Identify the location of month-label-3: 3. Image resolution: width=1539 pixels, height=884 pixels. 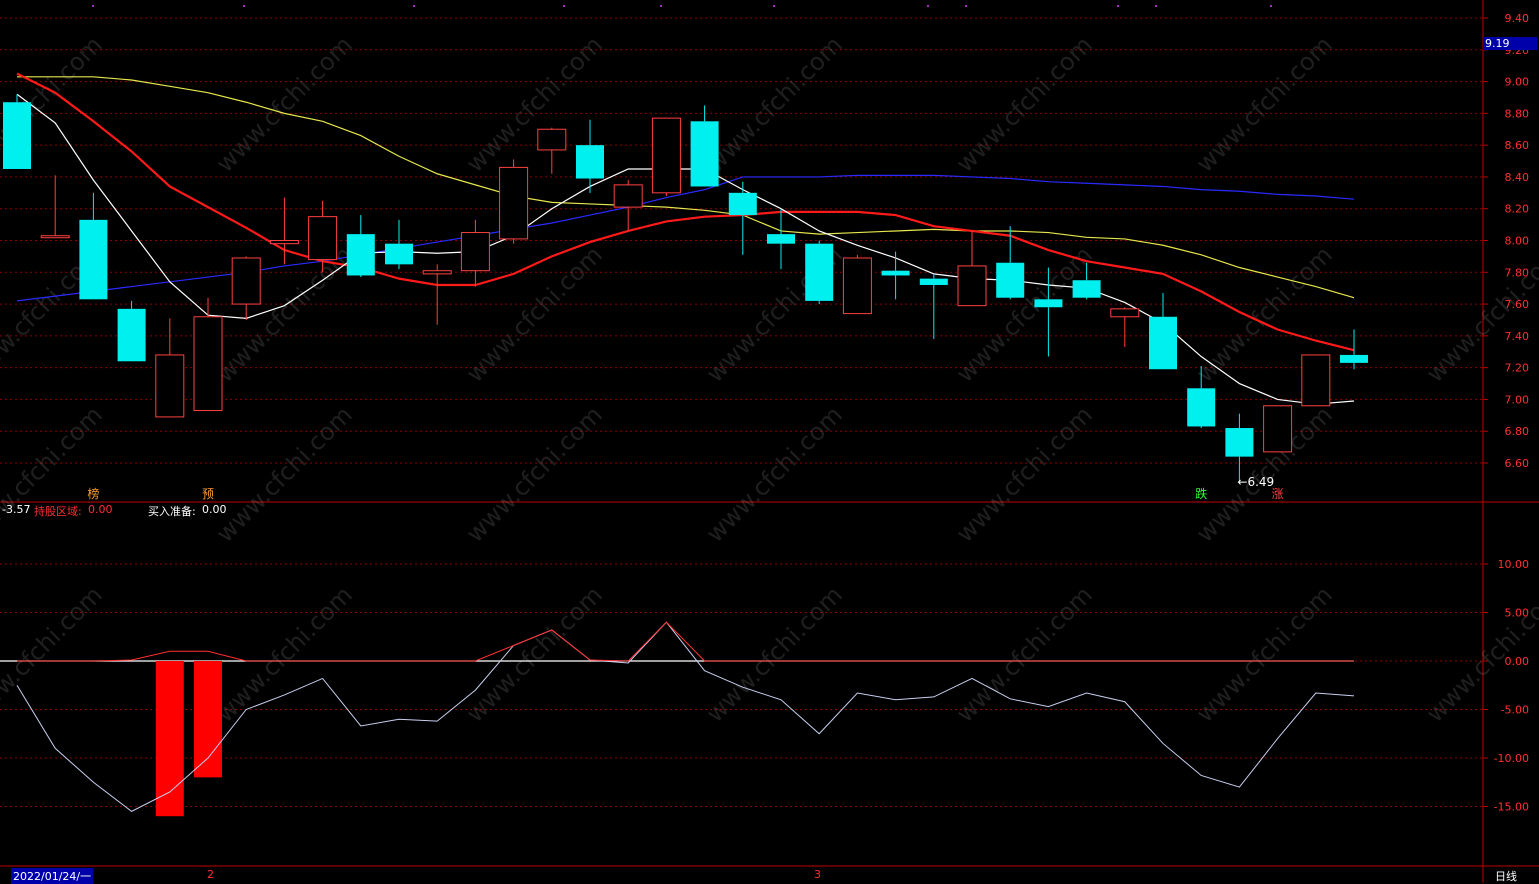
(817, 874).